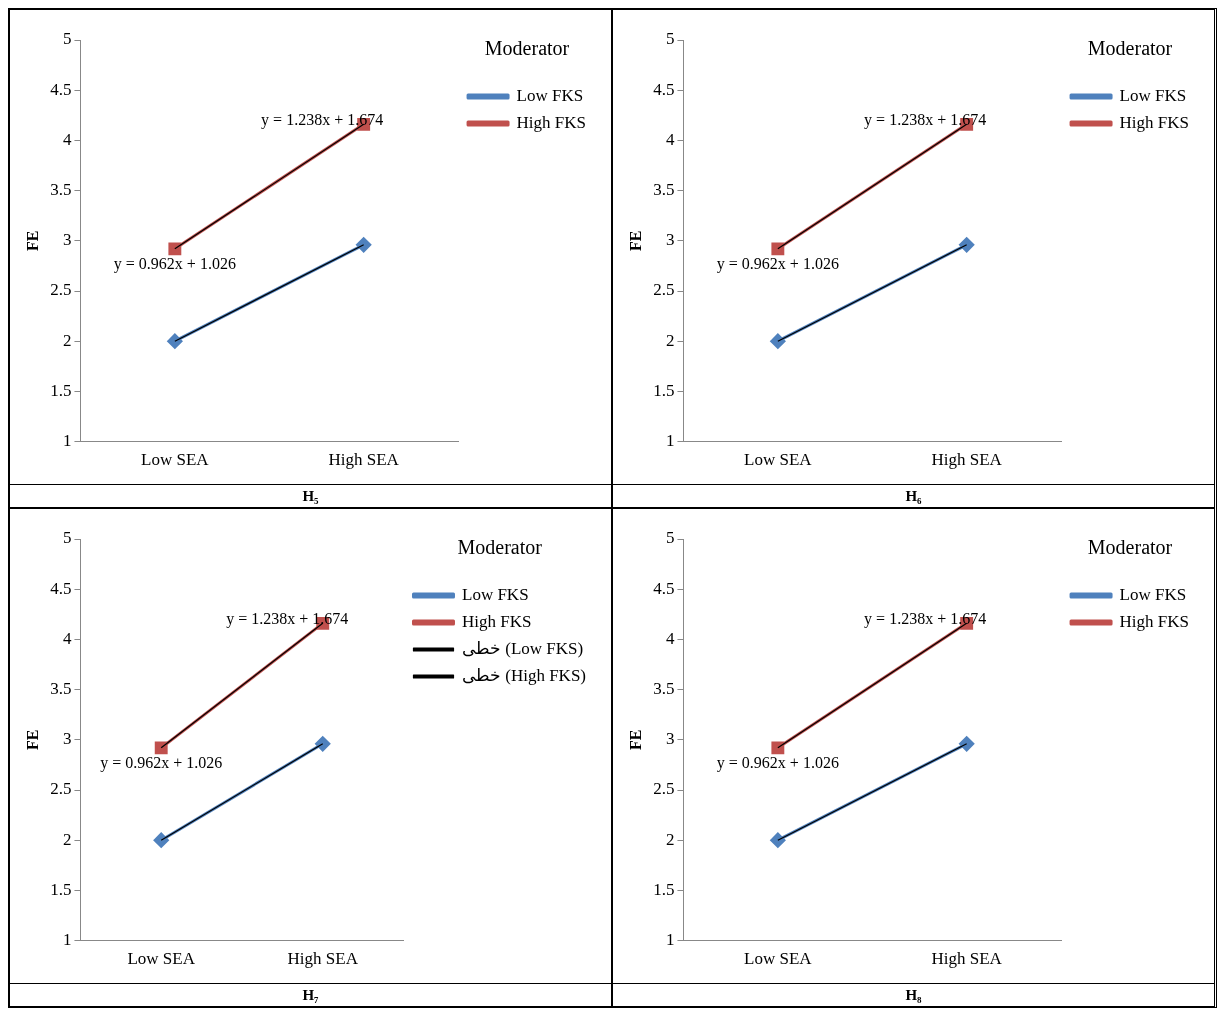 The width and height of the screenshot is (1223, 1036). Describe the element at coordinates (522, 648) in the screenshot. I see `legend-label: خطی (Low FKS)` at that location.